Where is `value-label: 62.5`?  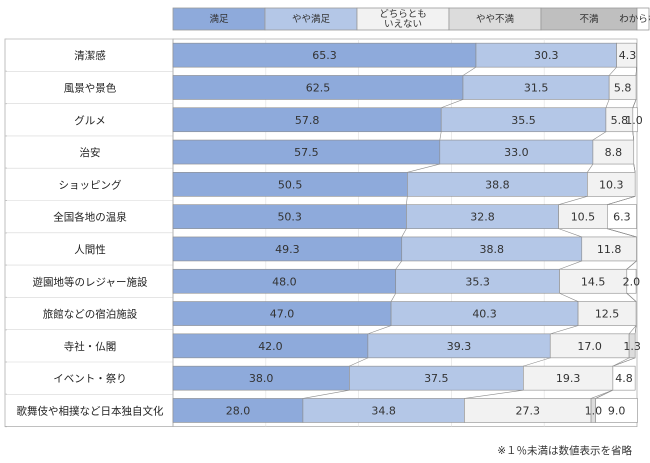 value-label: 62.5 is located at coordinates (318, 87).